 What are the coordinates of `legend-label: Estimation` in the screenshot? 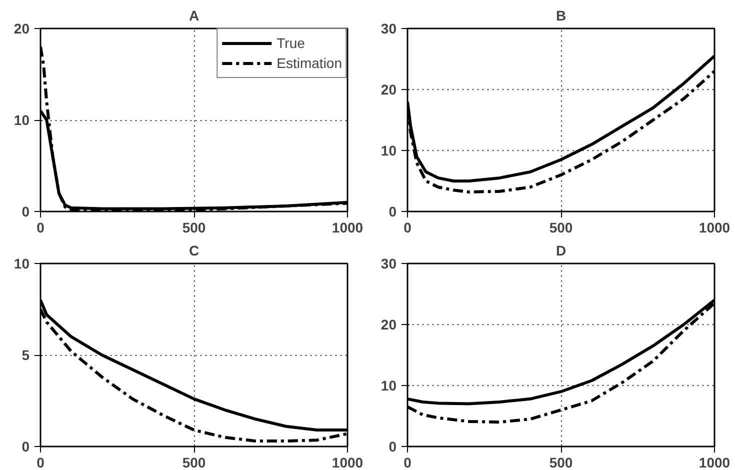 It's located at (309, 63).